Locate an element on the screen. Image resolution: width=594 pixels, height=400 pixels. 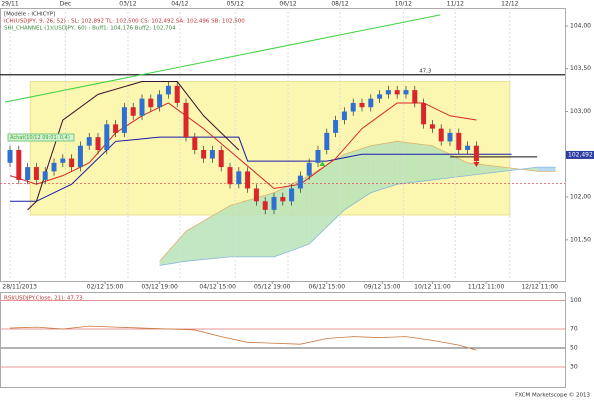
footer: FXCM Marketscope © 2013 is located at coordinates (552, 395).